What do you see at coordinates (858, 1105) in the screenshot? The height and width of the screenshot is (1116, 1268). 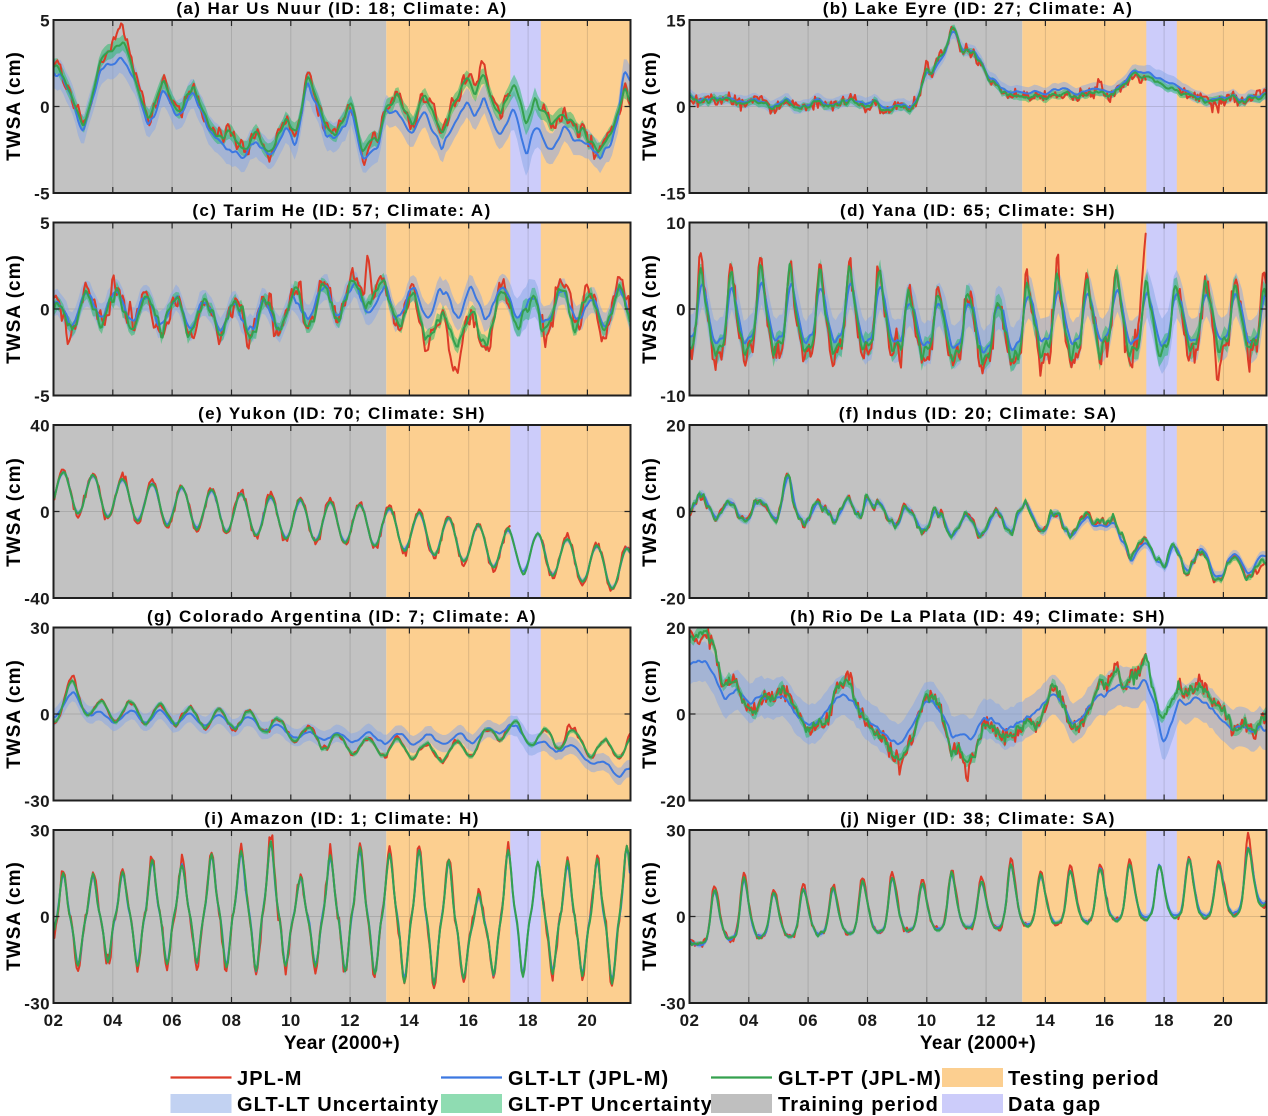 I see `svg-text: Training period` at bounding box center [858, 1105].